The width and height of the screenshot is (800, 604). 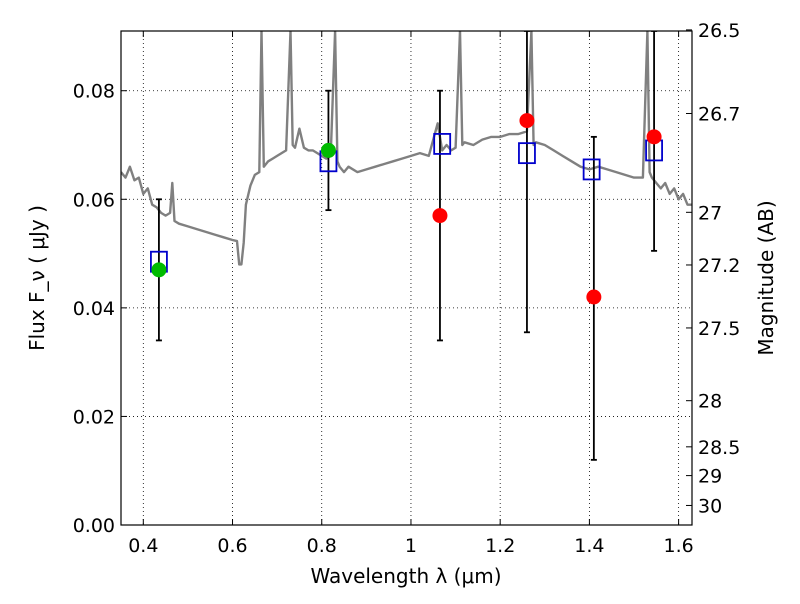 I want to click on y-tick-label: 0.08, so click(x=94, y=92).